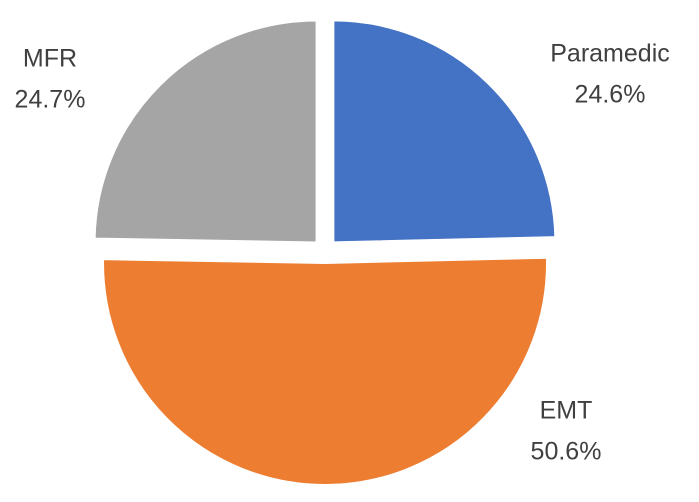 The width and height of the screenshot is (699, 502). What do you see at coordinates (610, 95) in the screenshot?
I see `slice-value-label: 24.6%` at bounding box center [610, 95].